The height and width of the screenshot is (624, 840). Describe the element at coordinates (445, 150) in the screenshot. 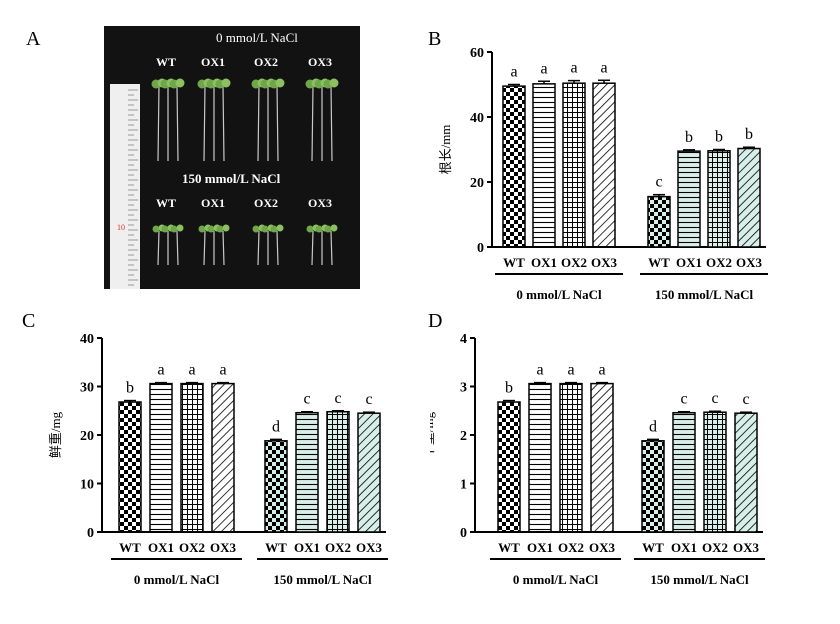

I see `y-axis-label: 根长/mm` at that location.